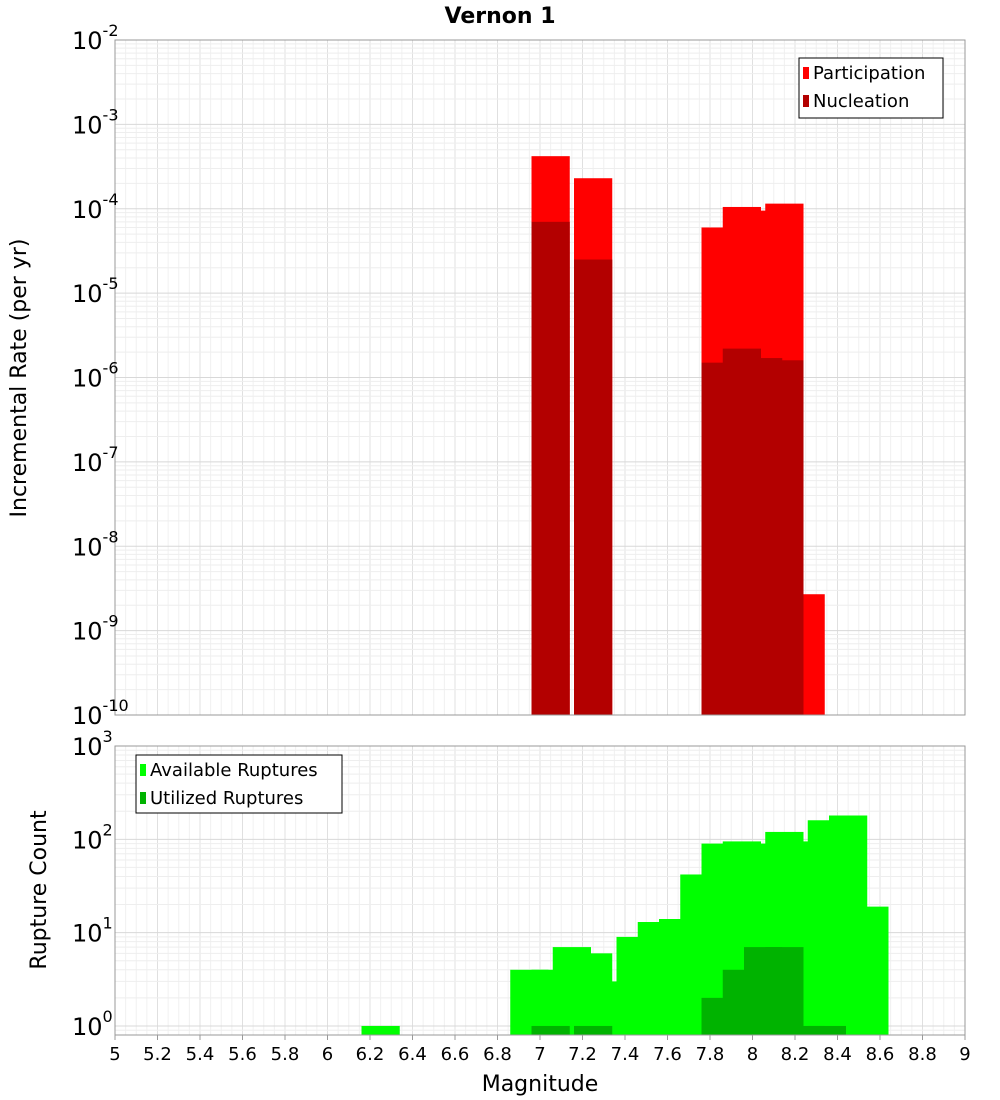  What do you see at coordinates (922, 1054) in the screenshot?
I see `x-tick-label: 8.8` at bounding box center [922, 1054].